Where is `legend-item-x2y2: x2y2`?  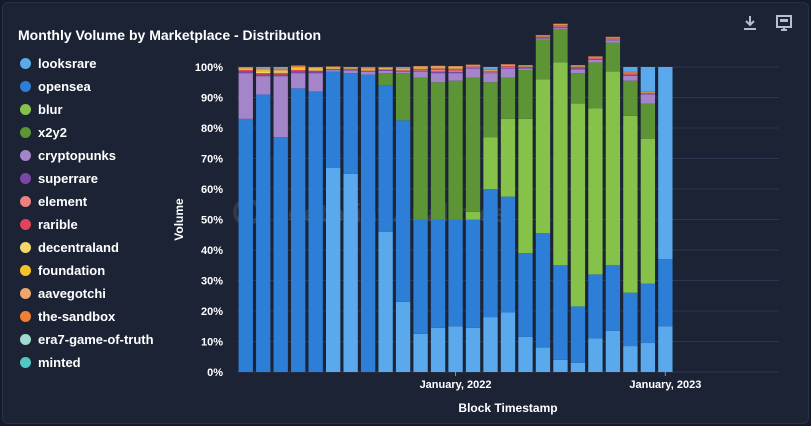
legend-item-x2y2: x2y2 is located at coordinates (100, 132).